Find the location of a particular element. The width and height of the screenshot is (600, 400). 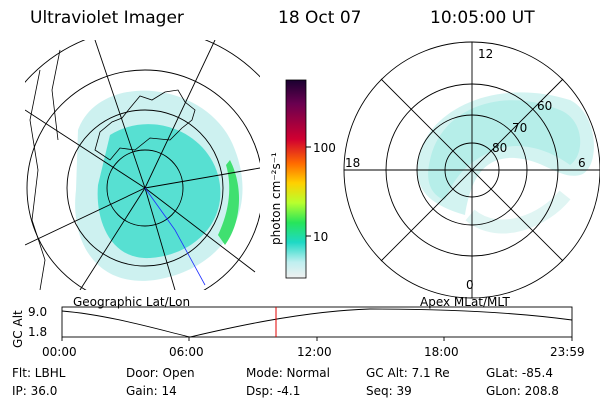

aurora-core is located at coordinates (159, 191).